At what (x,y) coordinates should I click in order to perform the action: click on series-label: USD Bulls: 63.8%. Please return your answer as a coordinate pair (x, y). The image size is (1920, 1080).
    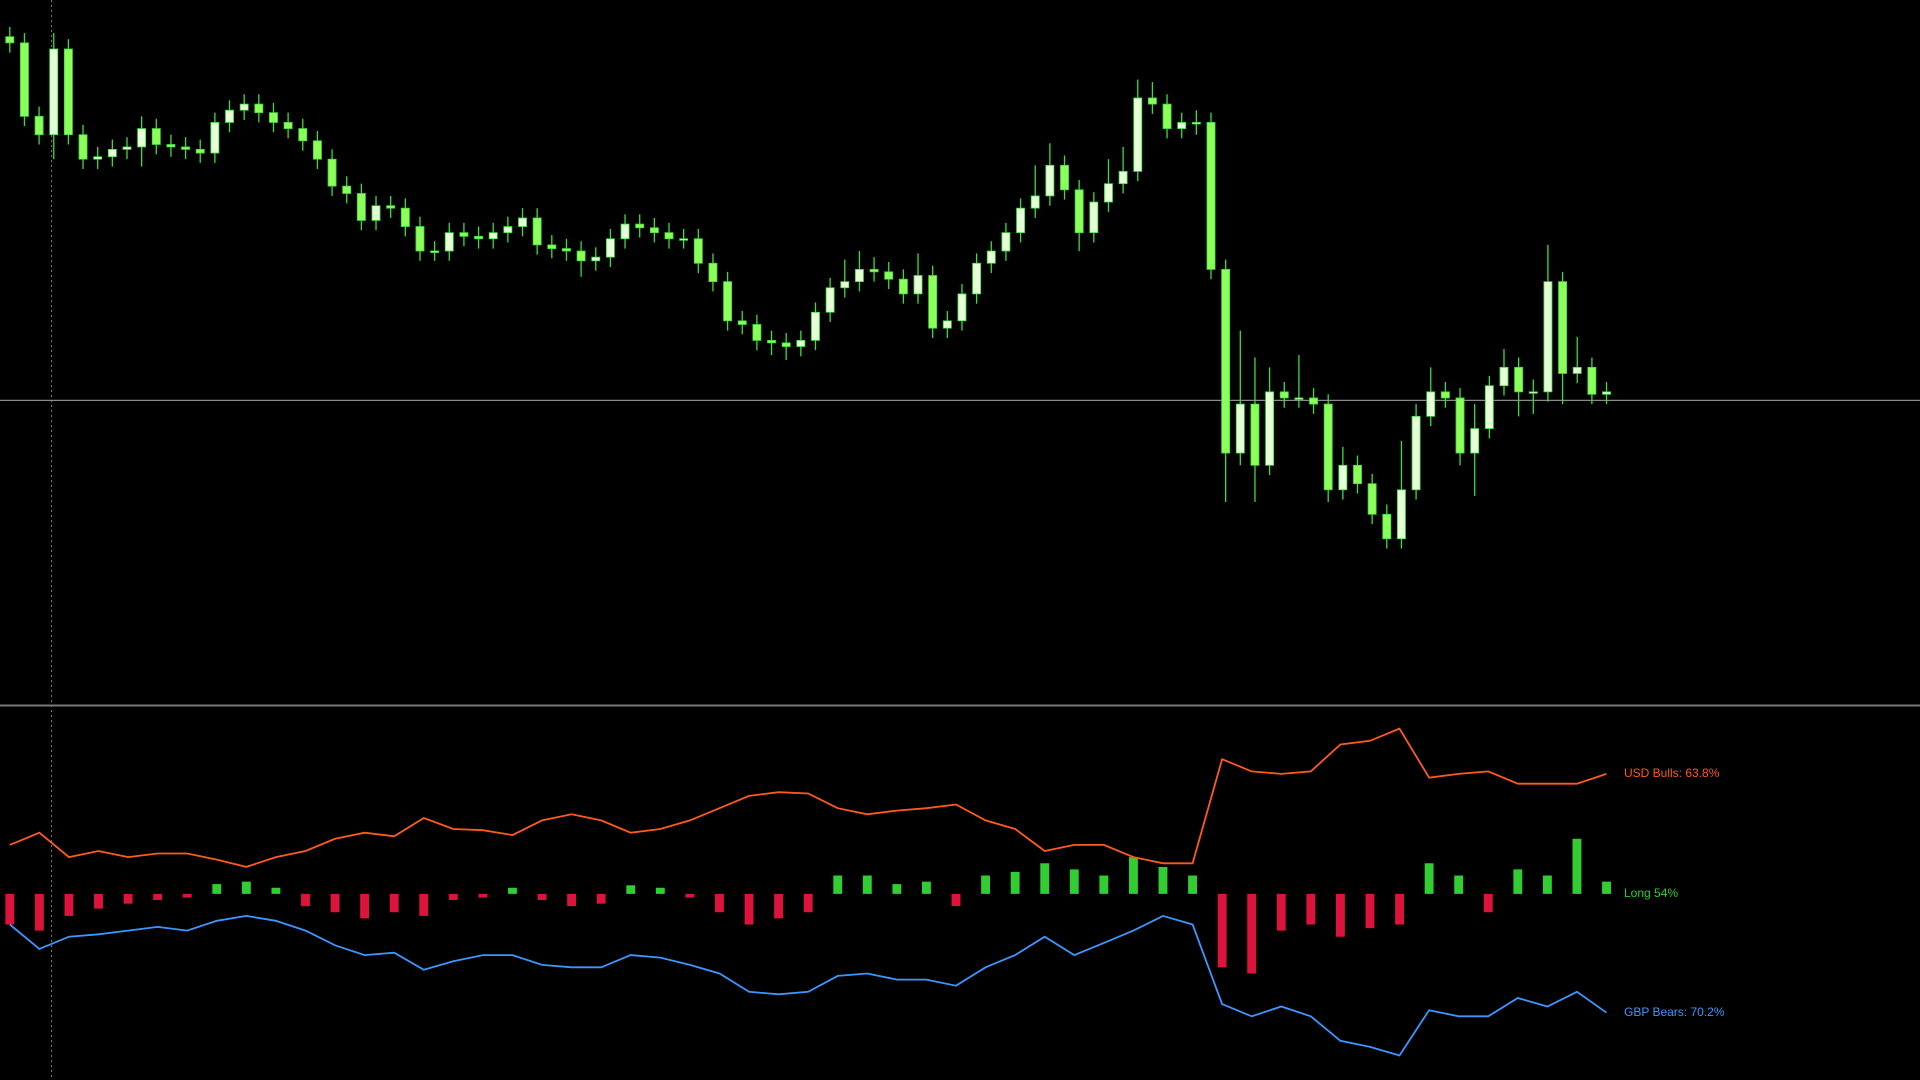
    Looking at the image, I should click on (1672, 773).